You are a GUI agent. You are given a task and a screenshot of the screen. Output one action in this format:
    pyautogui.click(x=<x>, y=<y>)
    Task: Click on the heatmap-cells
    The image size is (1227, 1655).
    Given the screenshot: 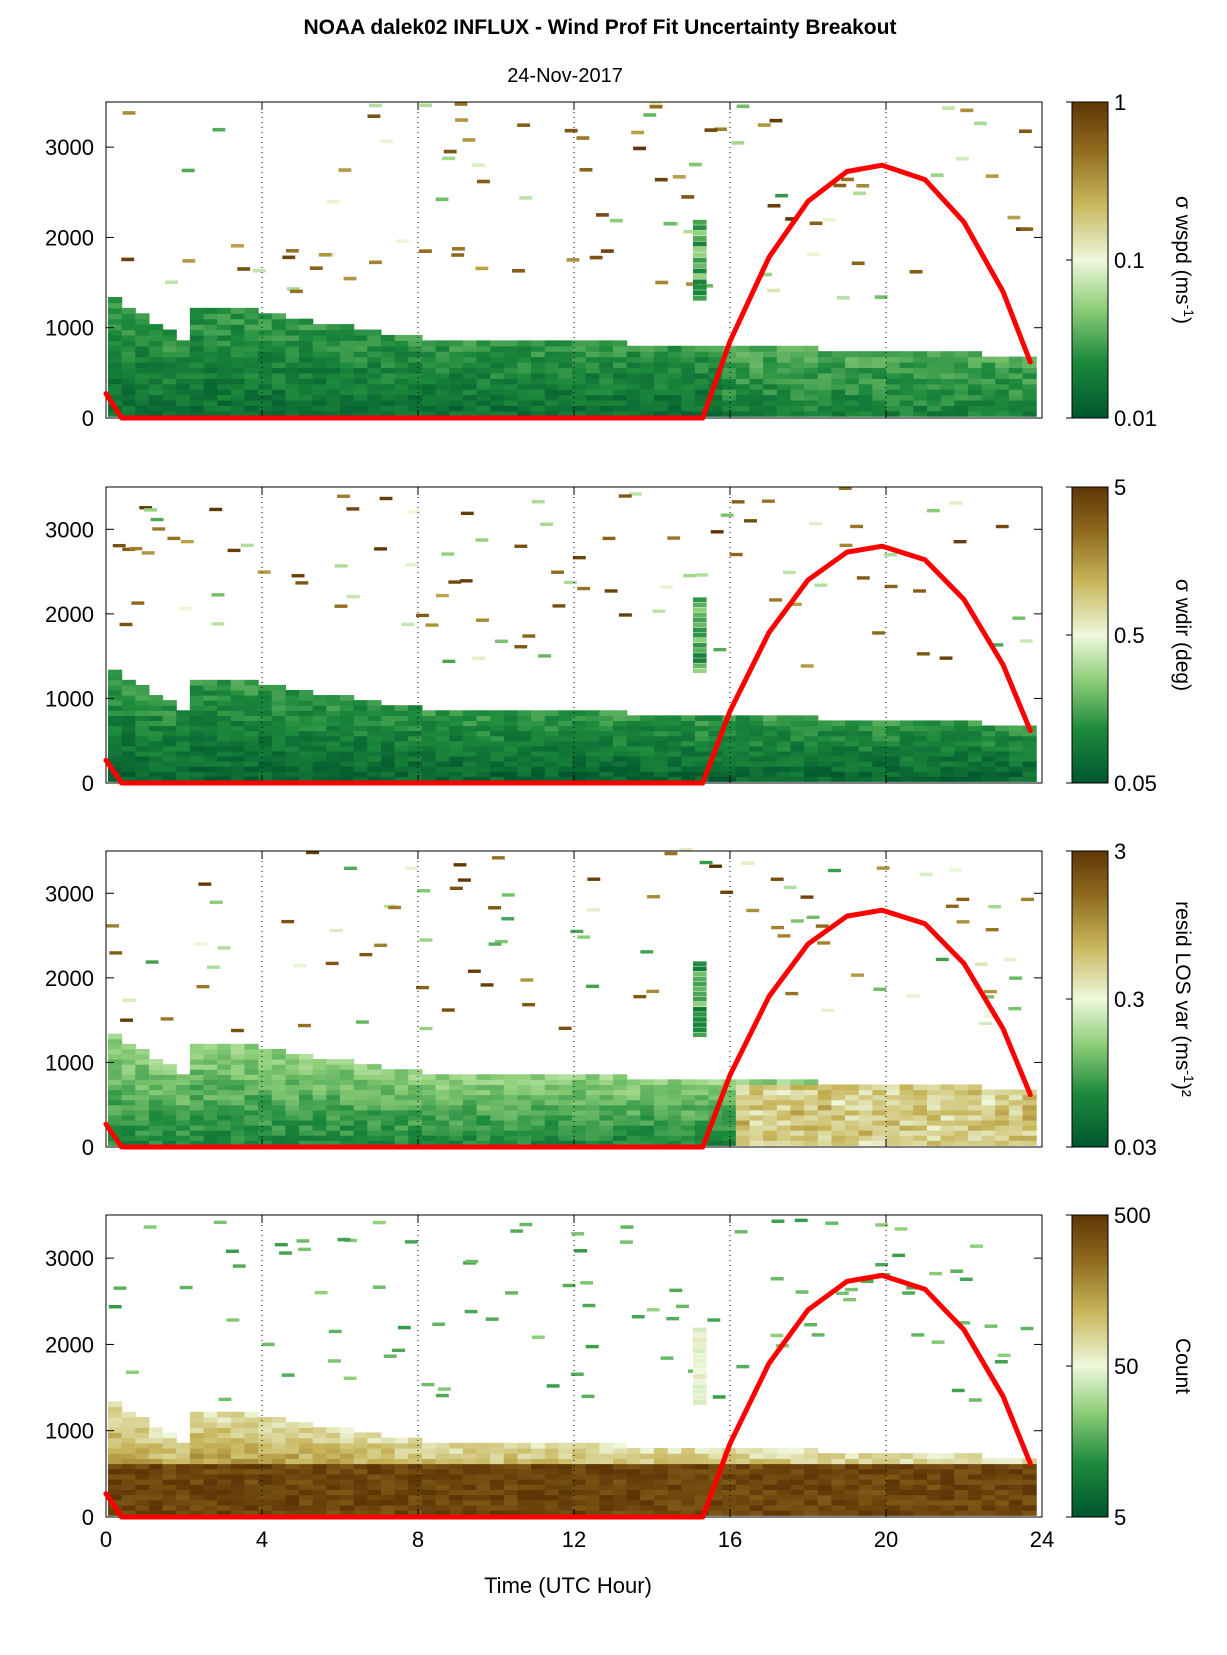 What is the action you would take?
    pyautogui.click(x=572, y=259)
    